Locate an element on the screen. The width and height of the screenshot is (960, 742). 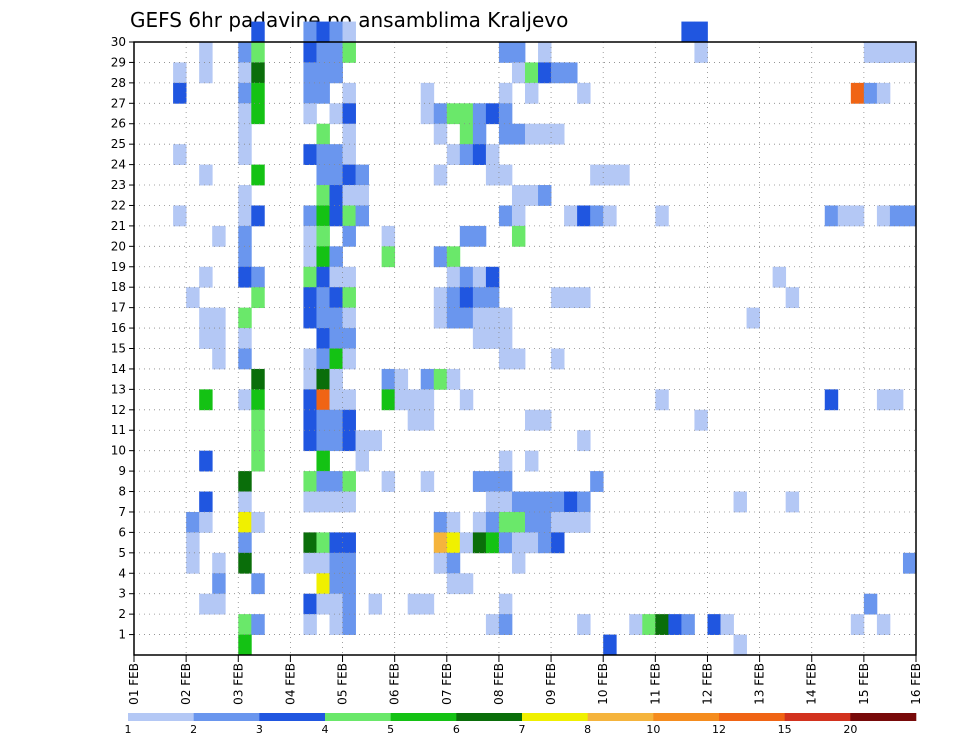
colorbar: 1 2 3 4 5 6 7 8 10 12 15 20 is located at coordinates (521, 724).